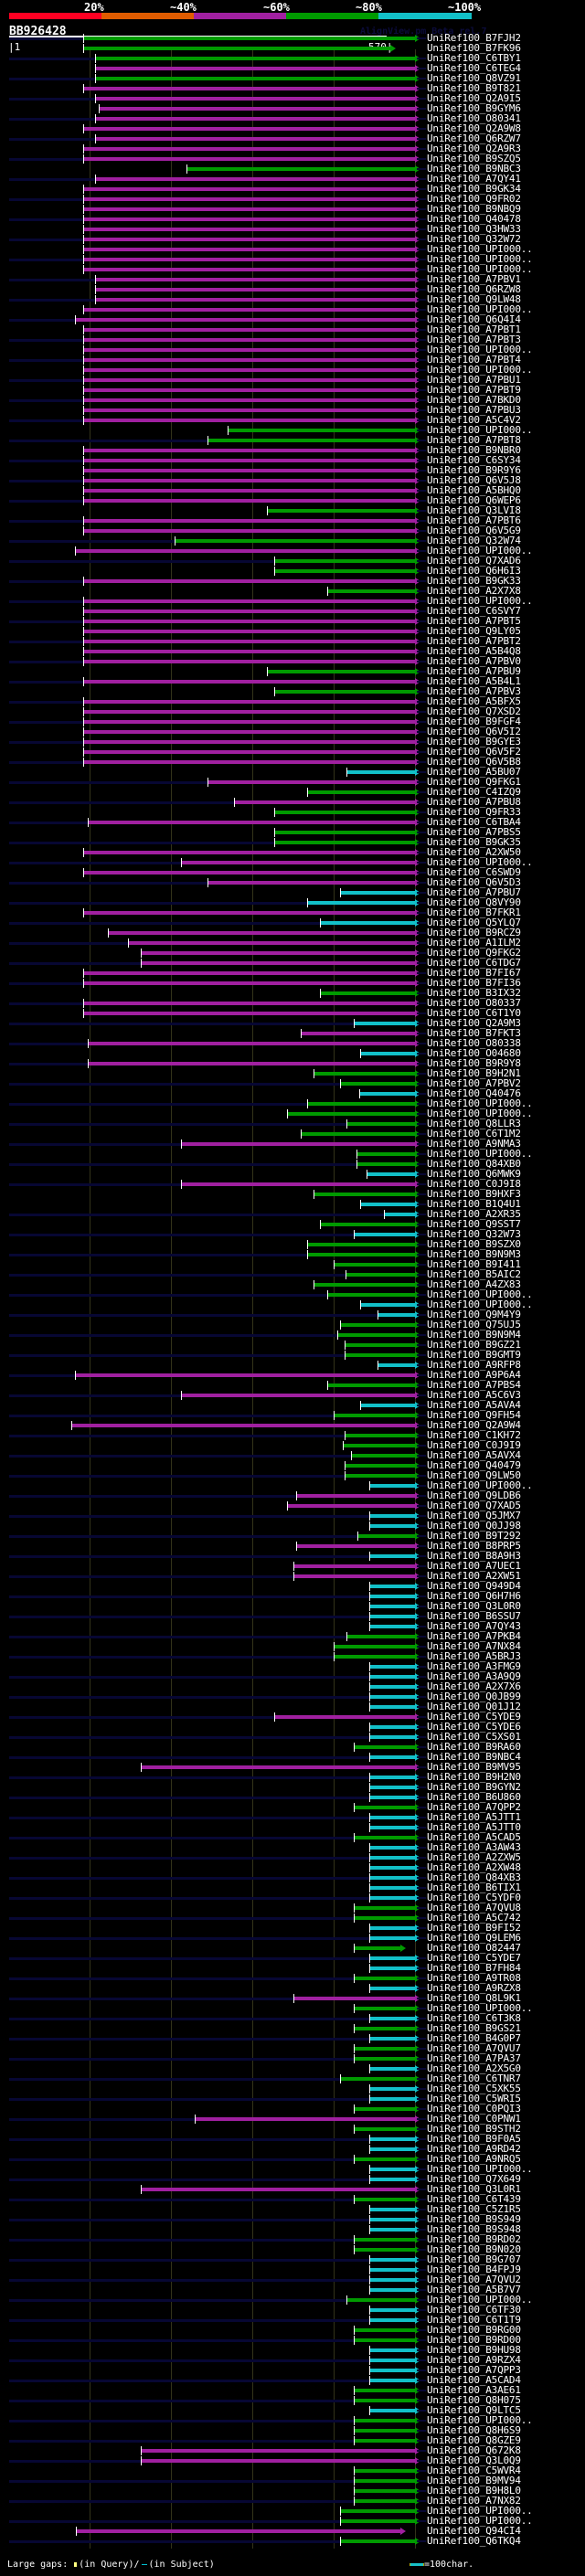  I want to click on alignment-row: UniRef100_C0PQI3, so click(293, 2109).